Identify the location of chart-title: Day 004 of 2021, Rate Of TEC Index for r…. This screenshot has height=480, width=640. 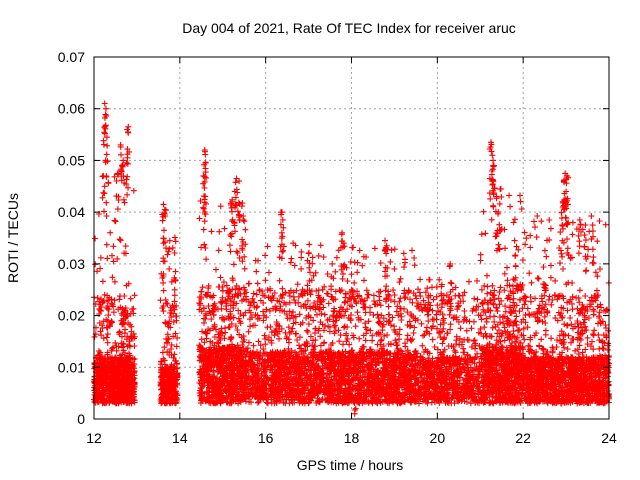
(349, 28).